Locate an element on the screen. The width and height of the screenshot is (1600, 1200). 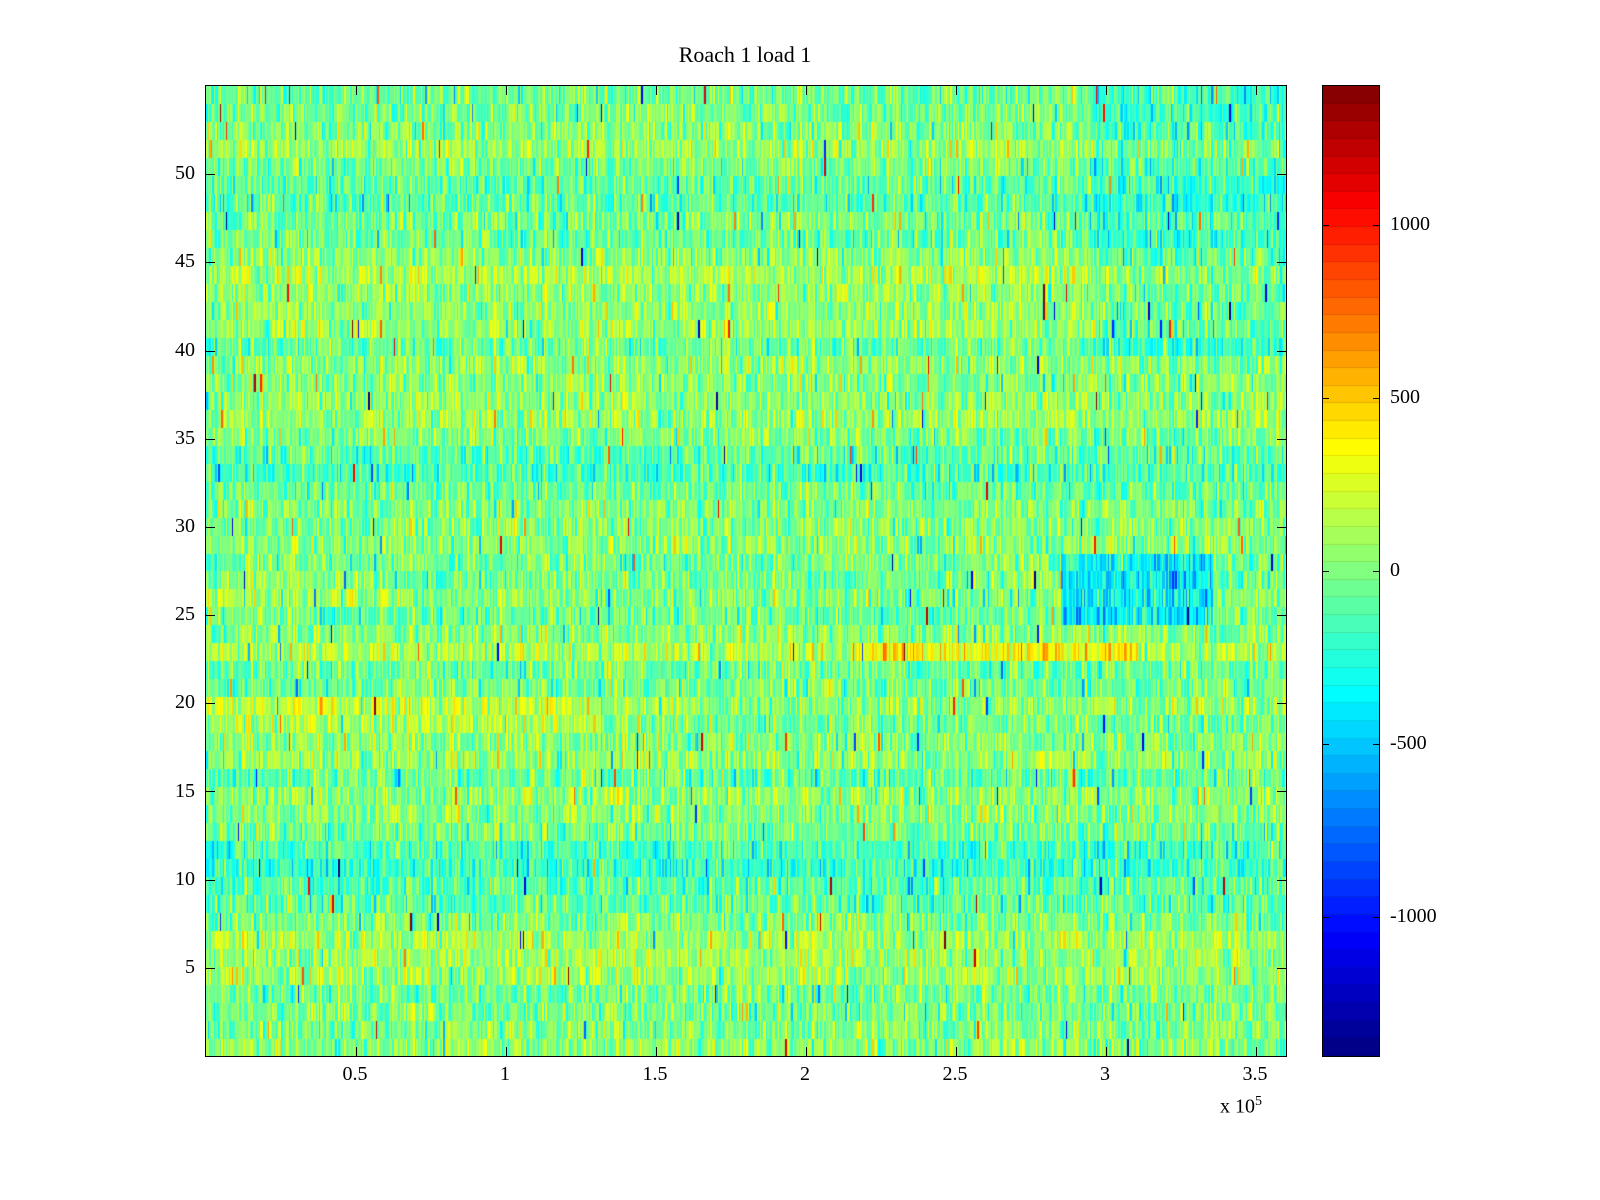
y-tick-label: 40 is located at coordinates (185, 350).